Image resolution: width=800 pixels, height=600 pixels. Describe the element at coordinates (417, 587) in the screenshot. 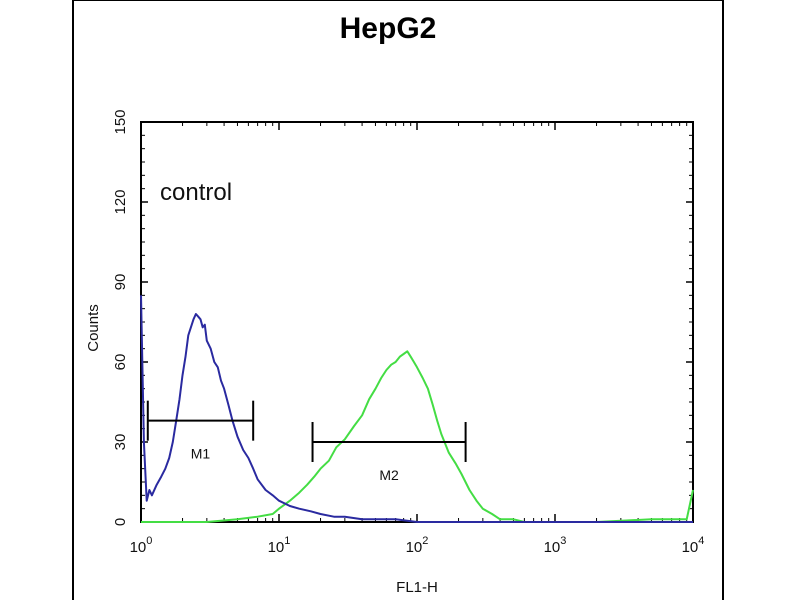

I see `x-axis-title: FL1-H` at that location.